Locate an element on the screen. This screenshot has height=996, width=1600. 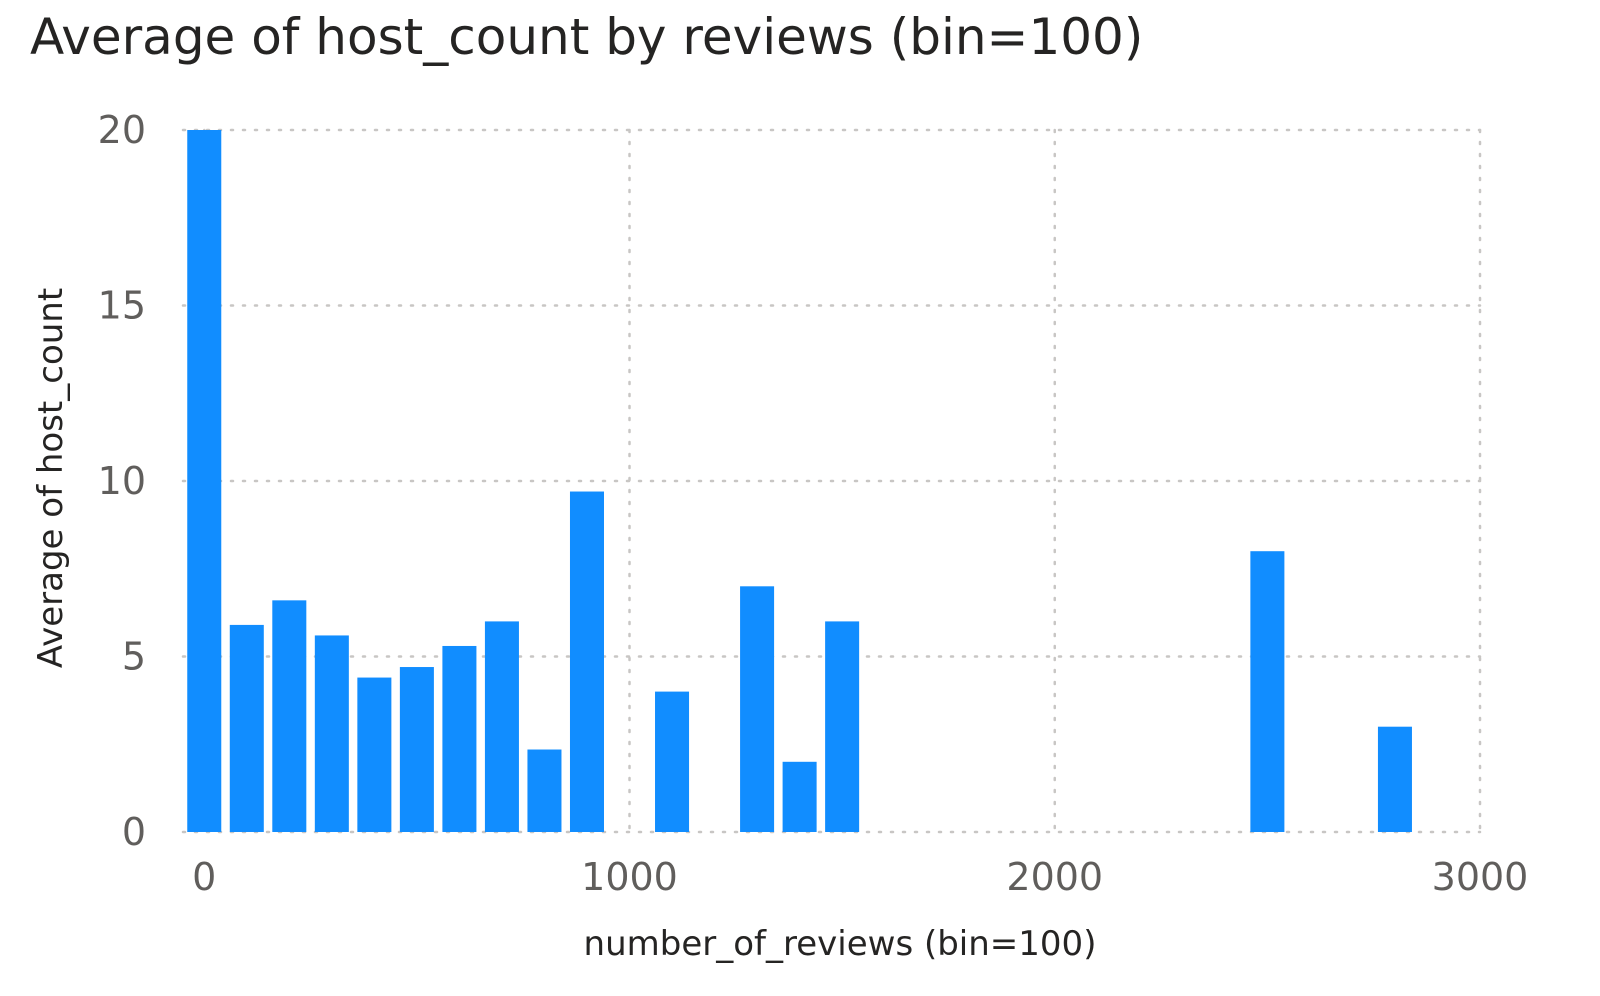
y-axis-ticks: 0 5 10 15 20 is located at coordinates (122, 481).